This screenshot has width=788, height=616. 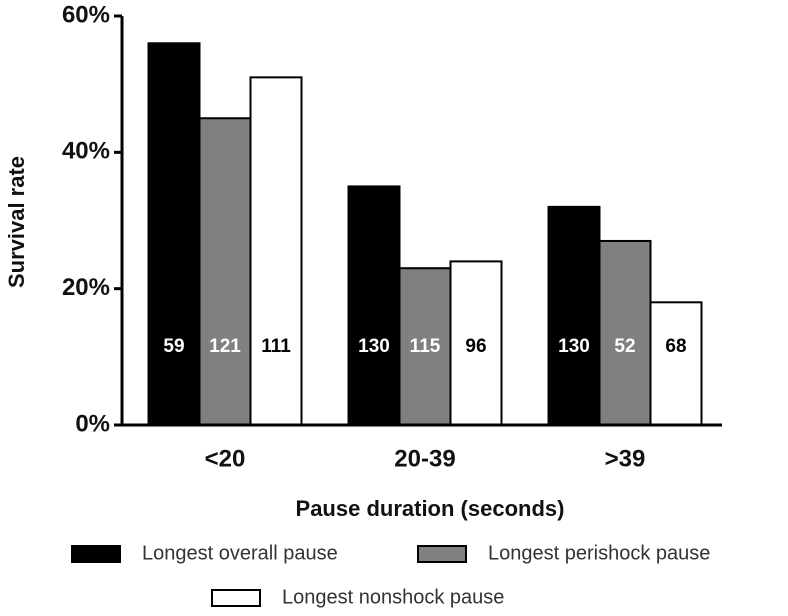 What do you see at coordinates (599, 553) in the screenshot?
I see `legend-label: Longest perishock pause` at bounding box center [599, 553].